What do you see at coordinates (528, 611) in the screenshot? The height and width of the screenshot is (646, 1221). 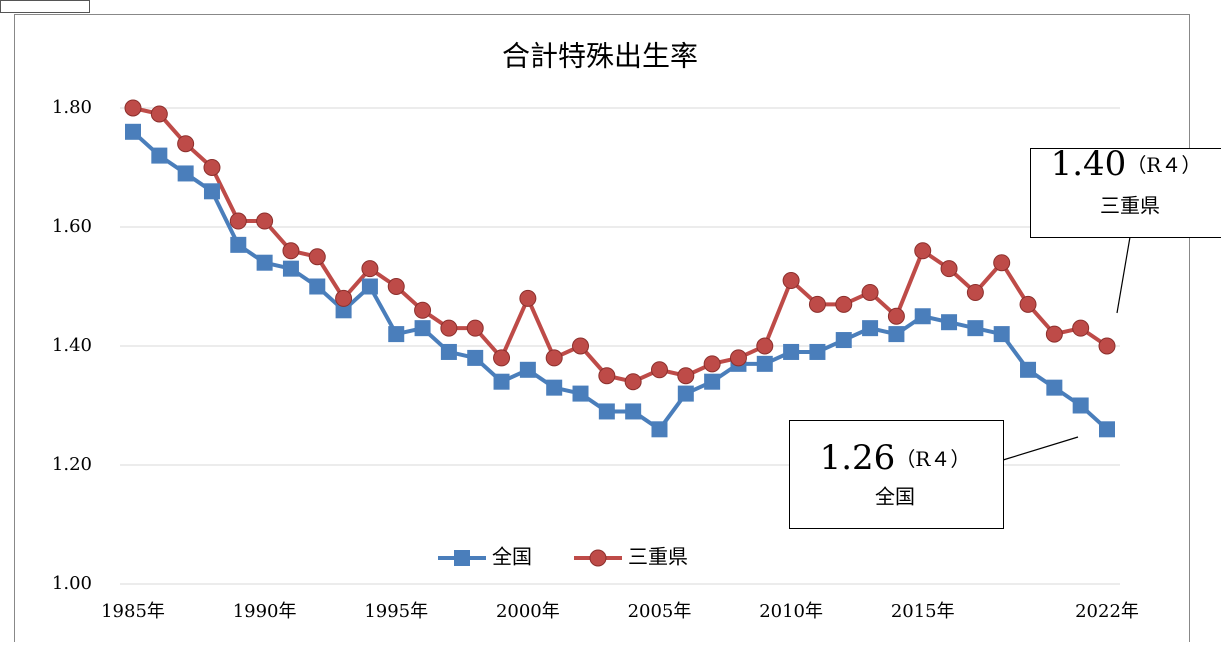 I see `x-tick-label: 2000年` at bounding box center [528, 611].